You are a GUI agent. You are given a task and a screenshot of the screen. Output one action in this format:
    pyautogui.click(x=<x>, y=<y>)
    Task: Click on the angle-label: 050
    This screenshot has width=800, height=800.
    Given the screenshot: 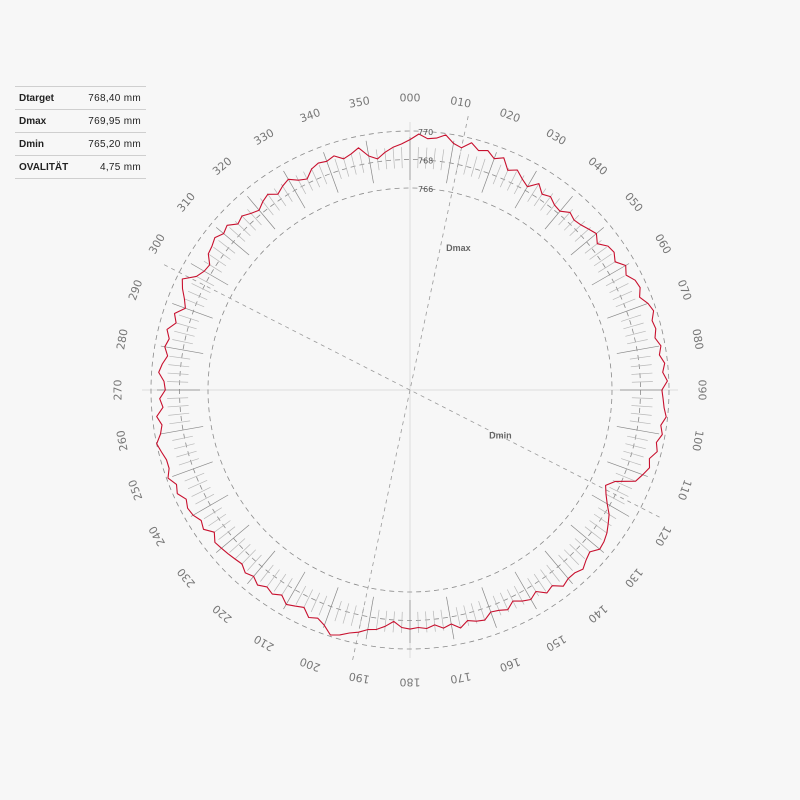 What is the action you would take?
    pyautogui.click(x=633, y=202)
    